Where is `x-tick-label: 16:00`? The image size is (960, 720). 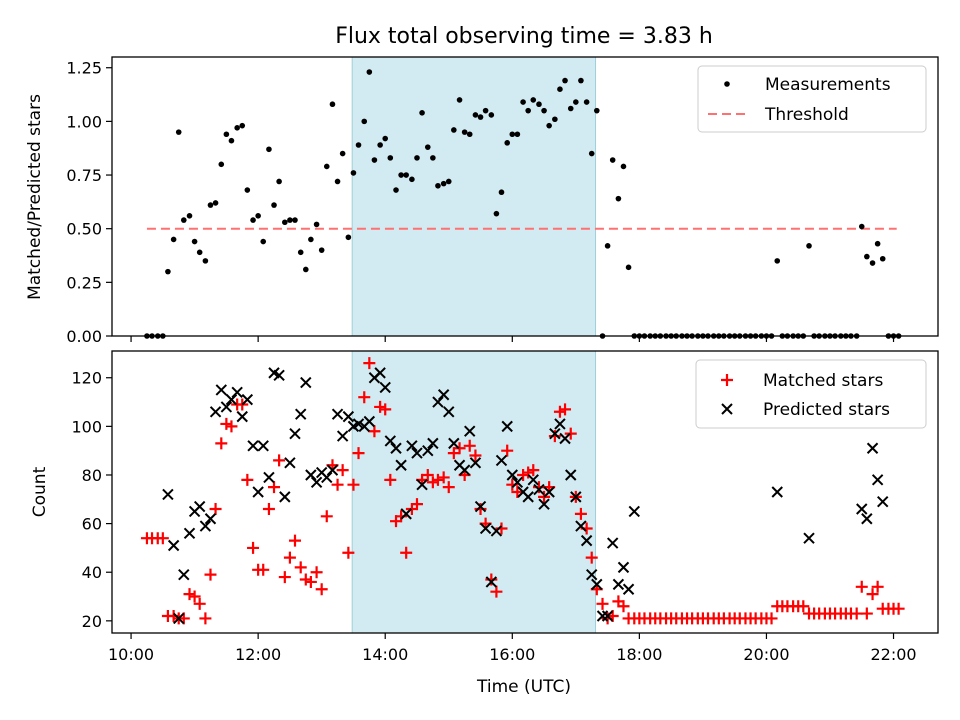 x-tick-label: 16:00 is located at coordinates (512, 654).